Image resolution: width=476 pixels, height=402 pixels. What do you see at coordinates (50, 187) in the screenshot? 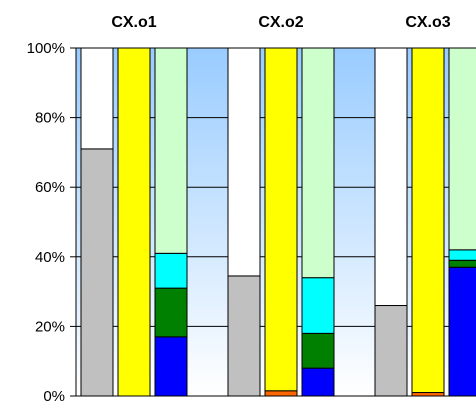
I see `y-tick-label: 60%` at bounding box center [50, 187].